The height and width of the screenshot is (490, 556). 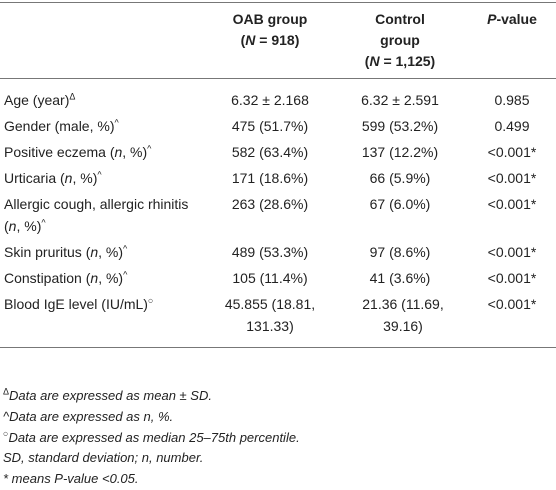 I want to click on header-text: OAB group, so click(x=270, y=19).